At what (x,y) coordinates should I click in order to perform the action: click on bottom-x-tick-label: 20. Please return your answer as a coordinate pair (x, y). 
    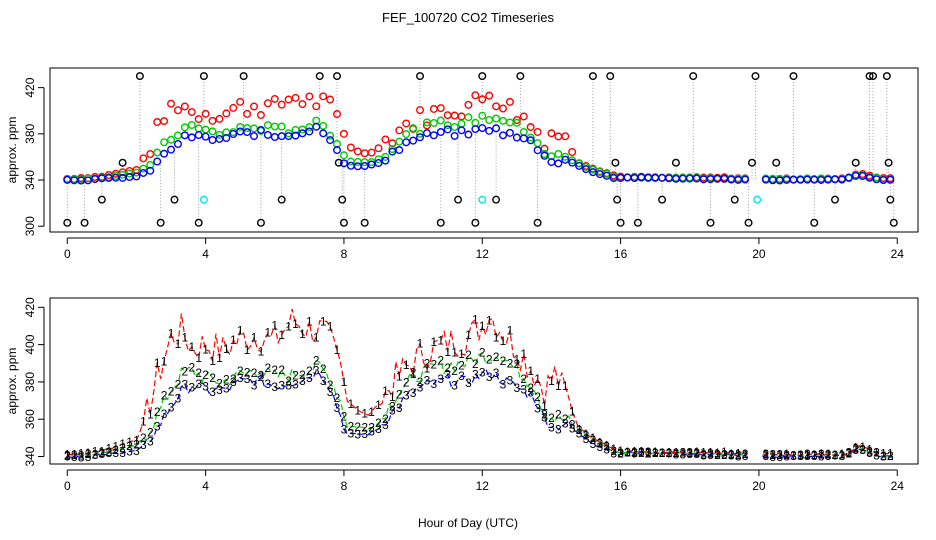
    Looking at the image, I should click on (759, 486).